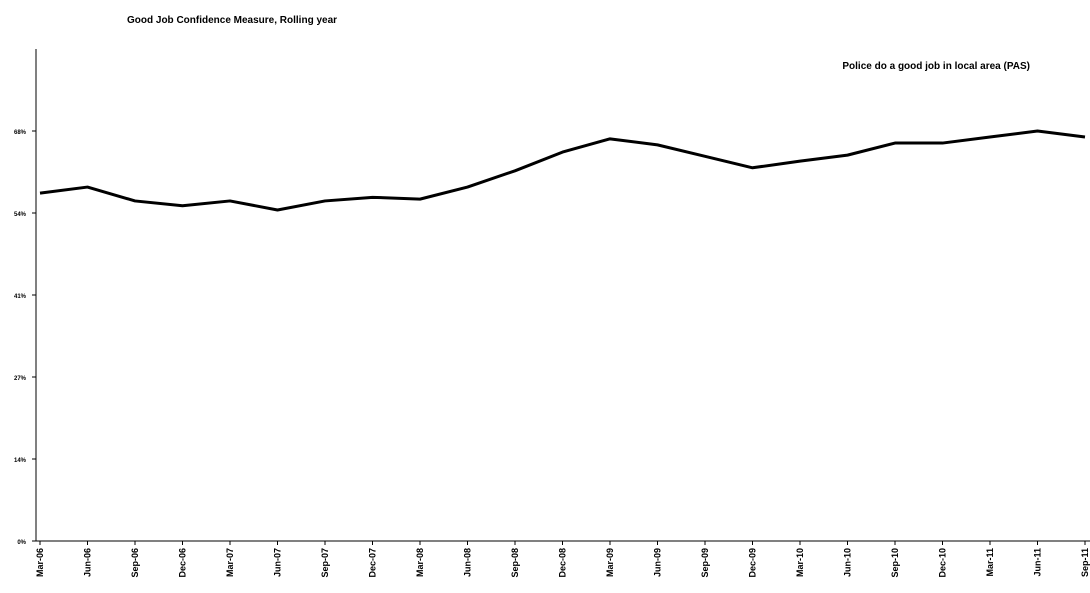 Image resolution: width=1090 pixels, height=593 pixels. What do you see at coordinates (20, 133) in the screenshot?
I see `y-tick-label: 68%` at bounding box center [20, 133].